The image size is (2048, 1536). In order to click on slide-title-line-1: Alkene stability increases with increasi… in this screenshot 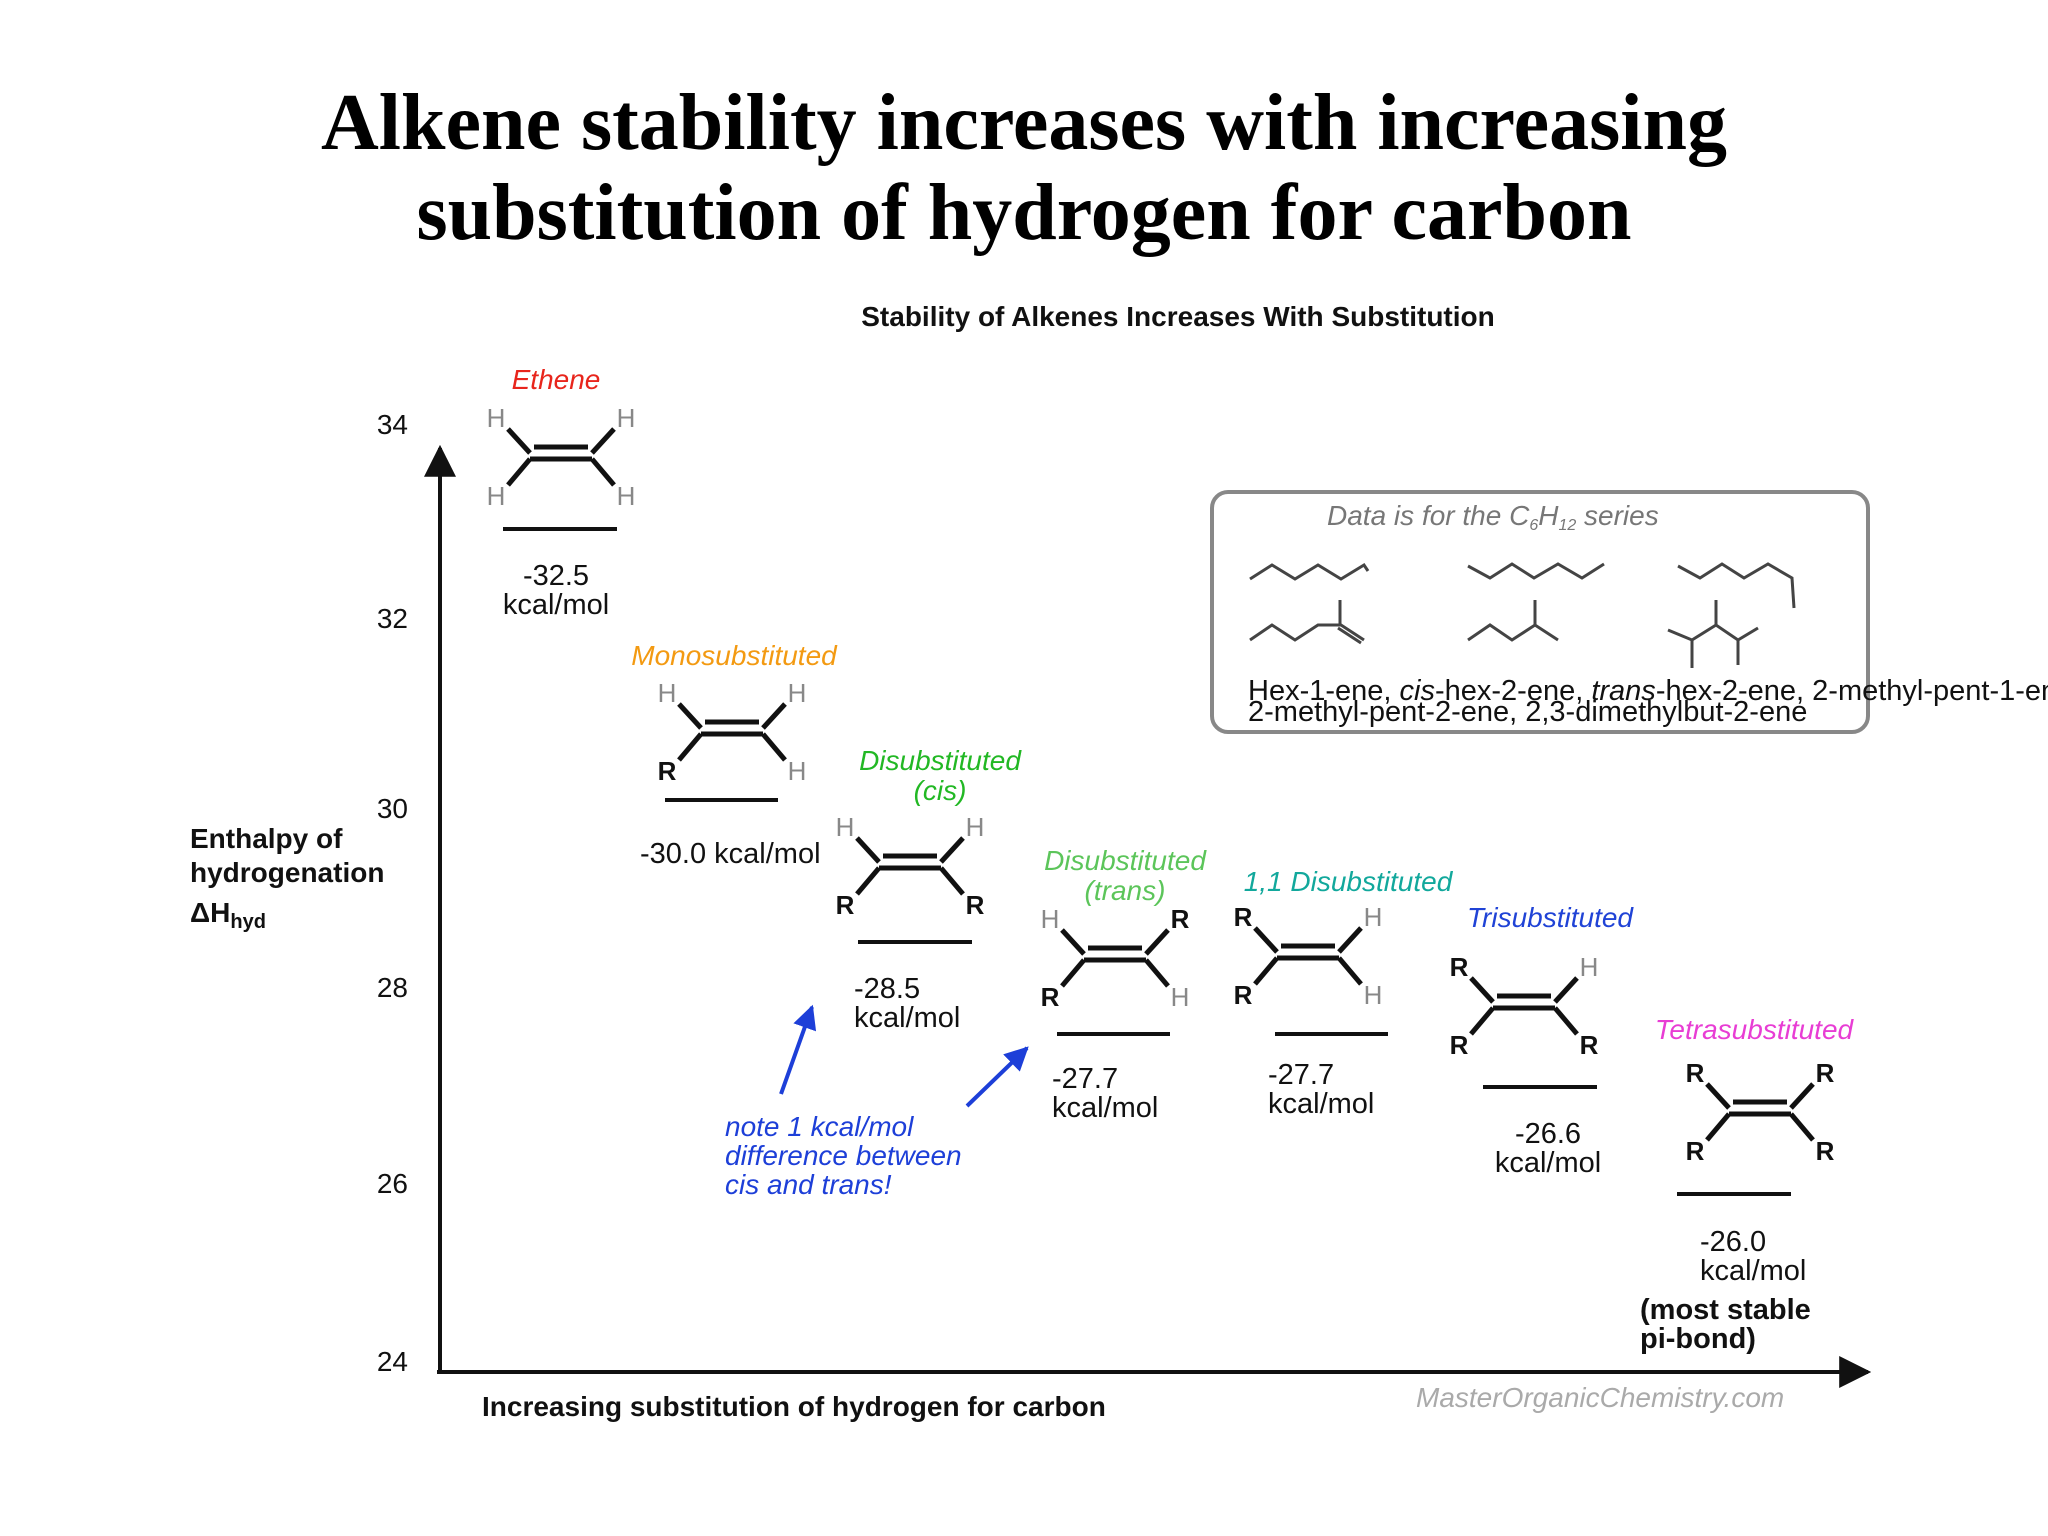, I will do `click(1024, 123)`.